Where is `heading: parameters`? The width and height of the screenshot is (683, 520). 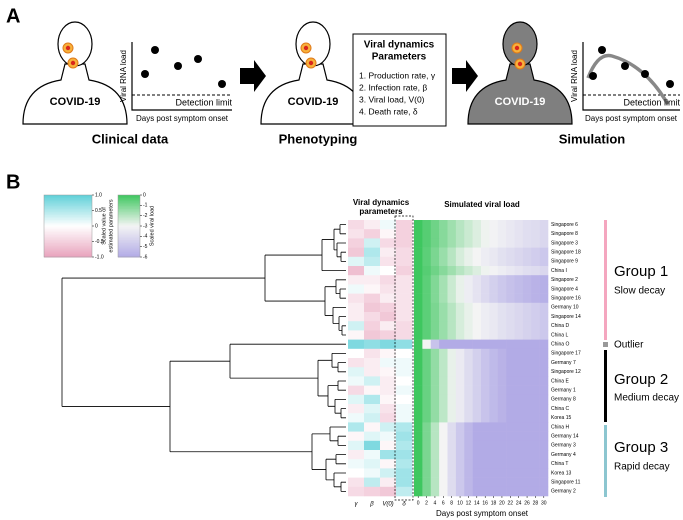
heading: parameters is located at coordinates (381, 211).